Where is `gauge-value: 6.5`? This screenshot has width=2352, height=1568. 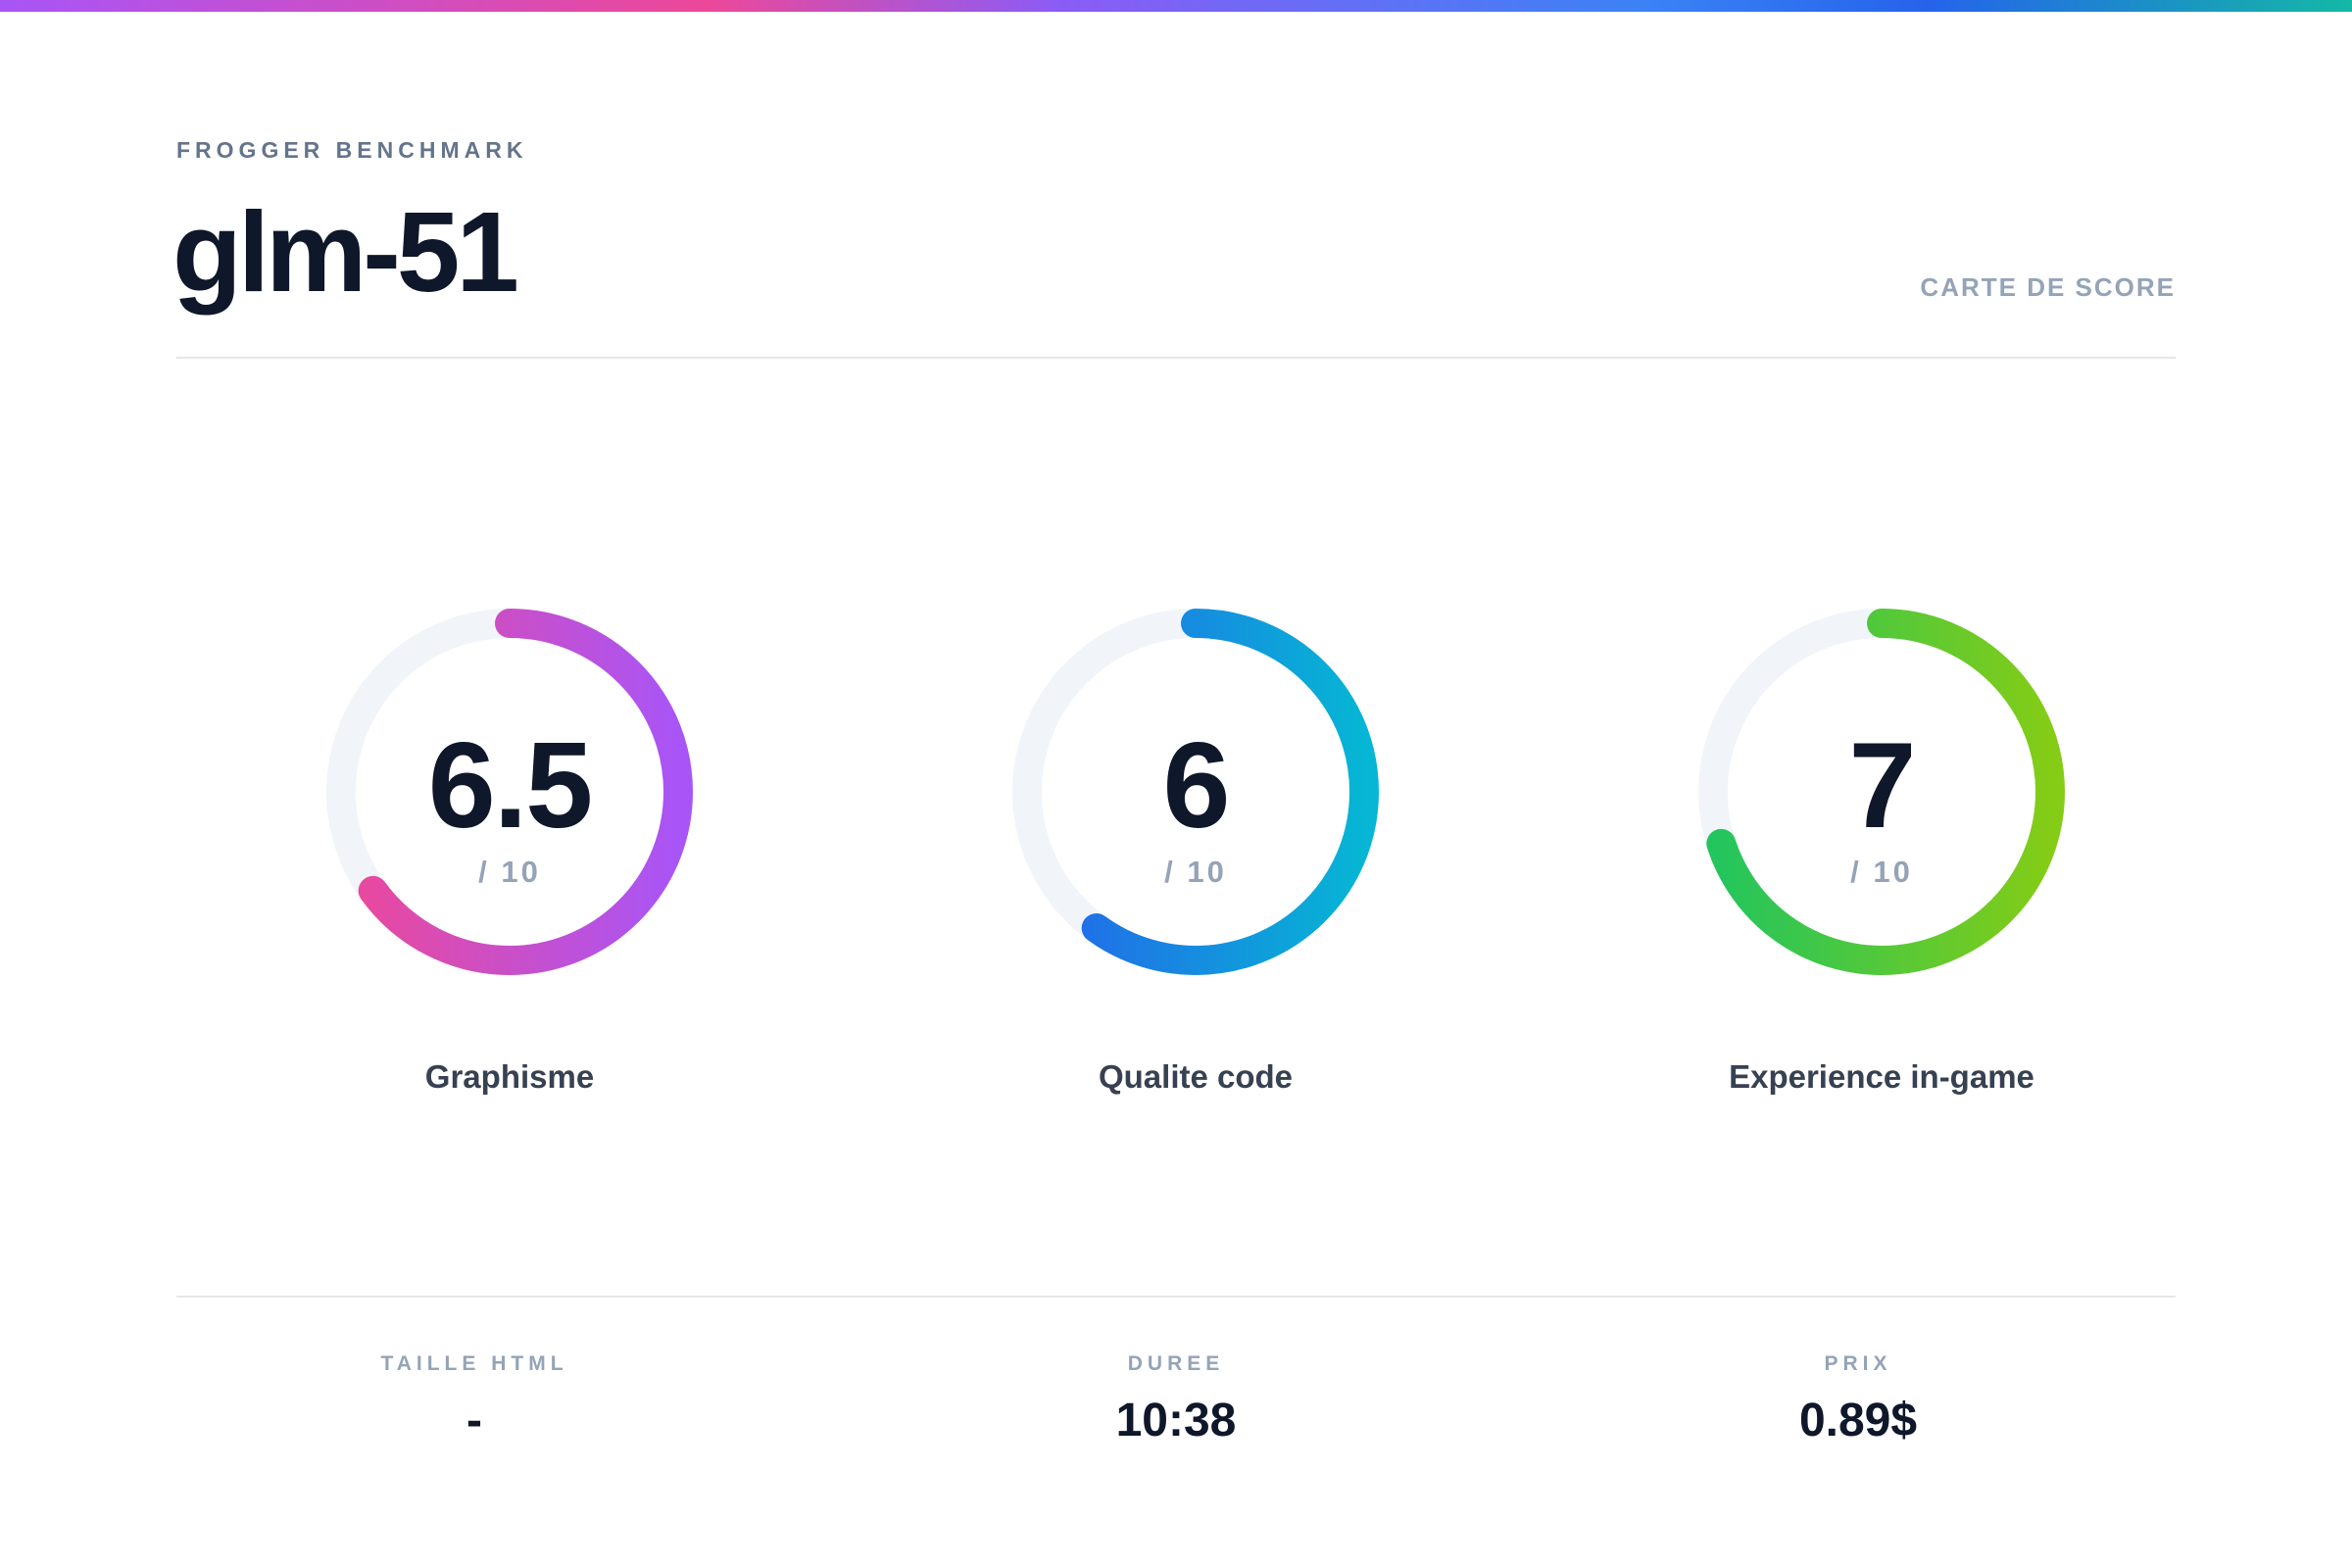 gauge-value: 6.5 is located at coordinates (510, 786).